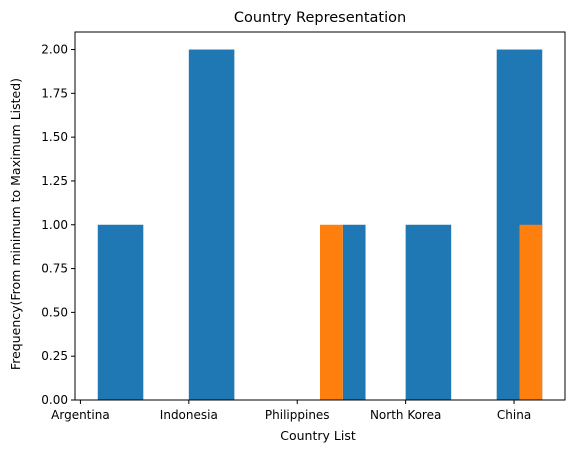  Describe the element at coordinates (54, 400) in the screenshot. I see `y-tick-label-0: 0.00` at that location.